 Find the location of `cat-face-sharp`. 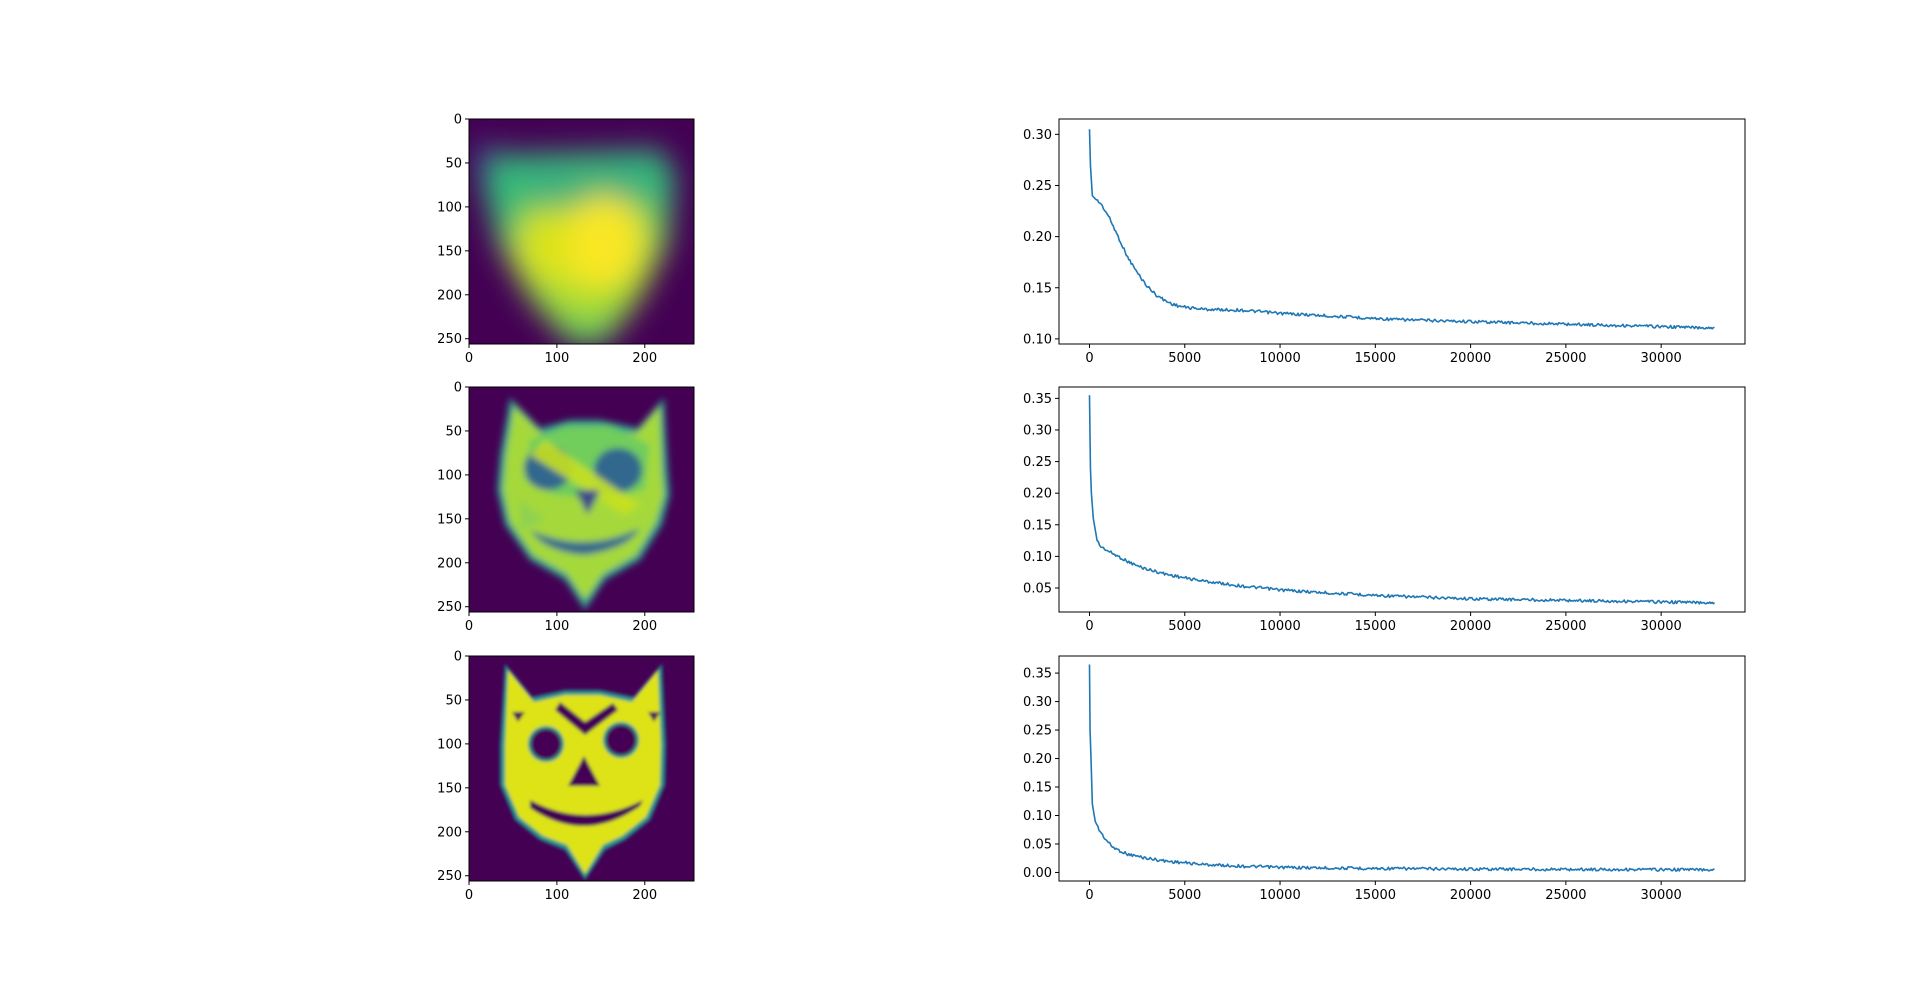

cat-face-sharp is located at coordinates (583, 772).